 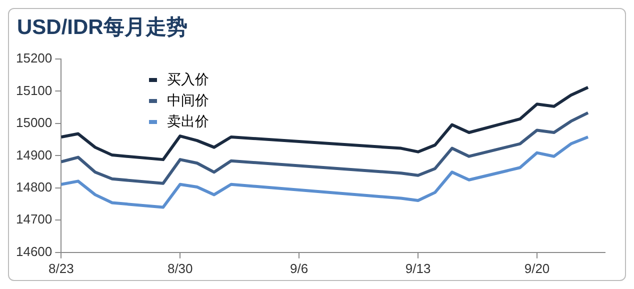 What do you see at coordinates (34, 187) in the screenshot?
I see `y-tick-label: 14800` at bounding box center [34, 187].